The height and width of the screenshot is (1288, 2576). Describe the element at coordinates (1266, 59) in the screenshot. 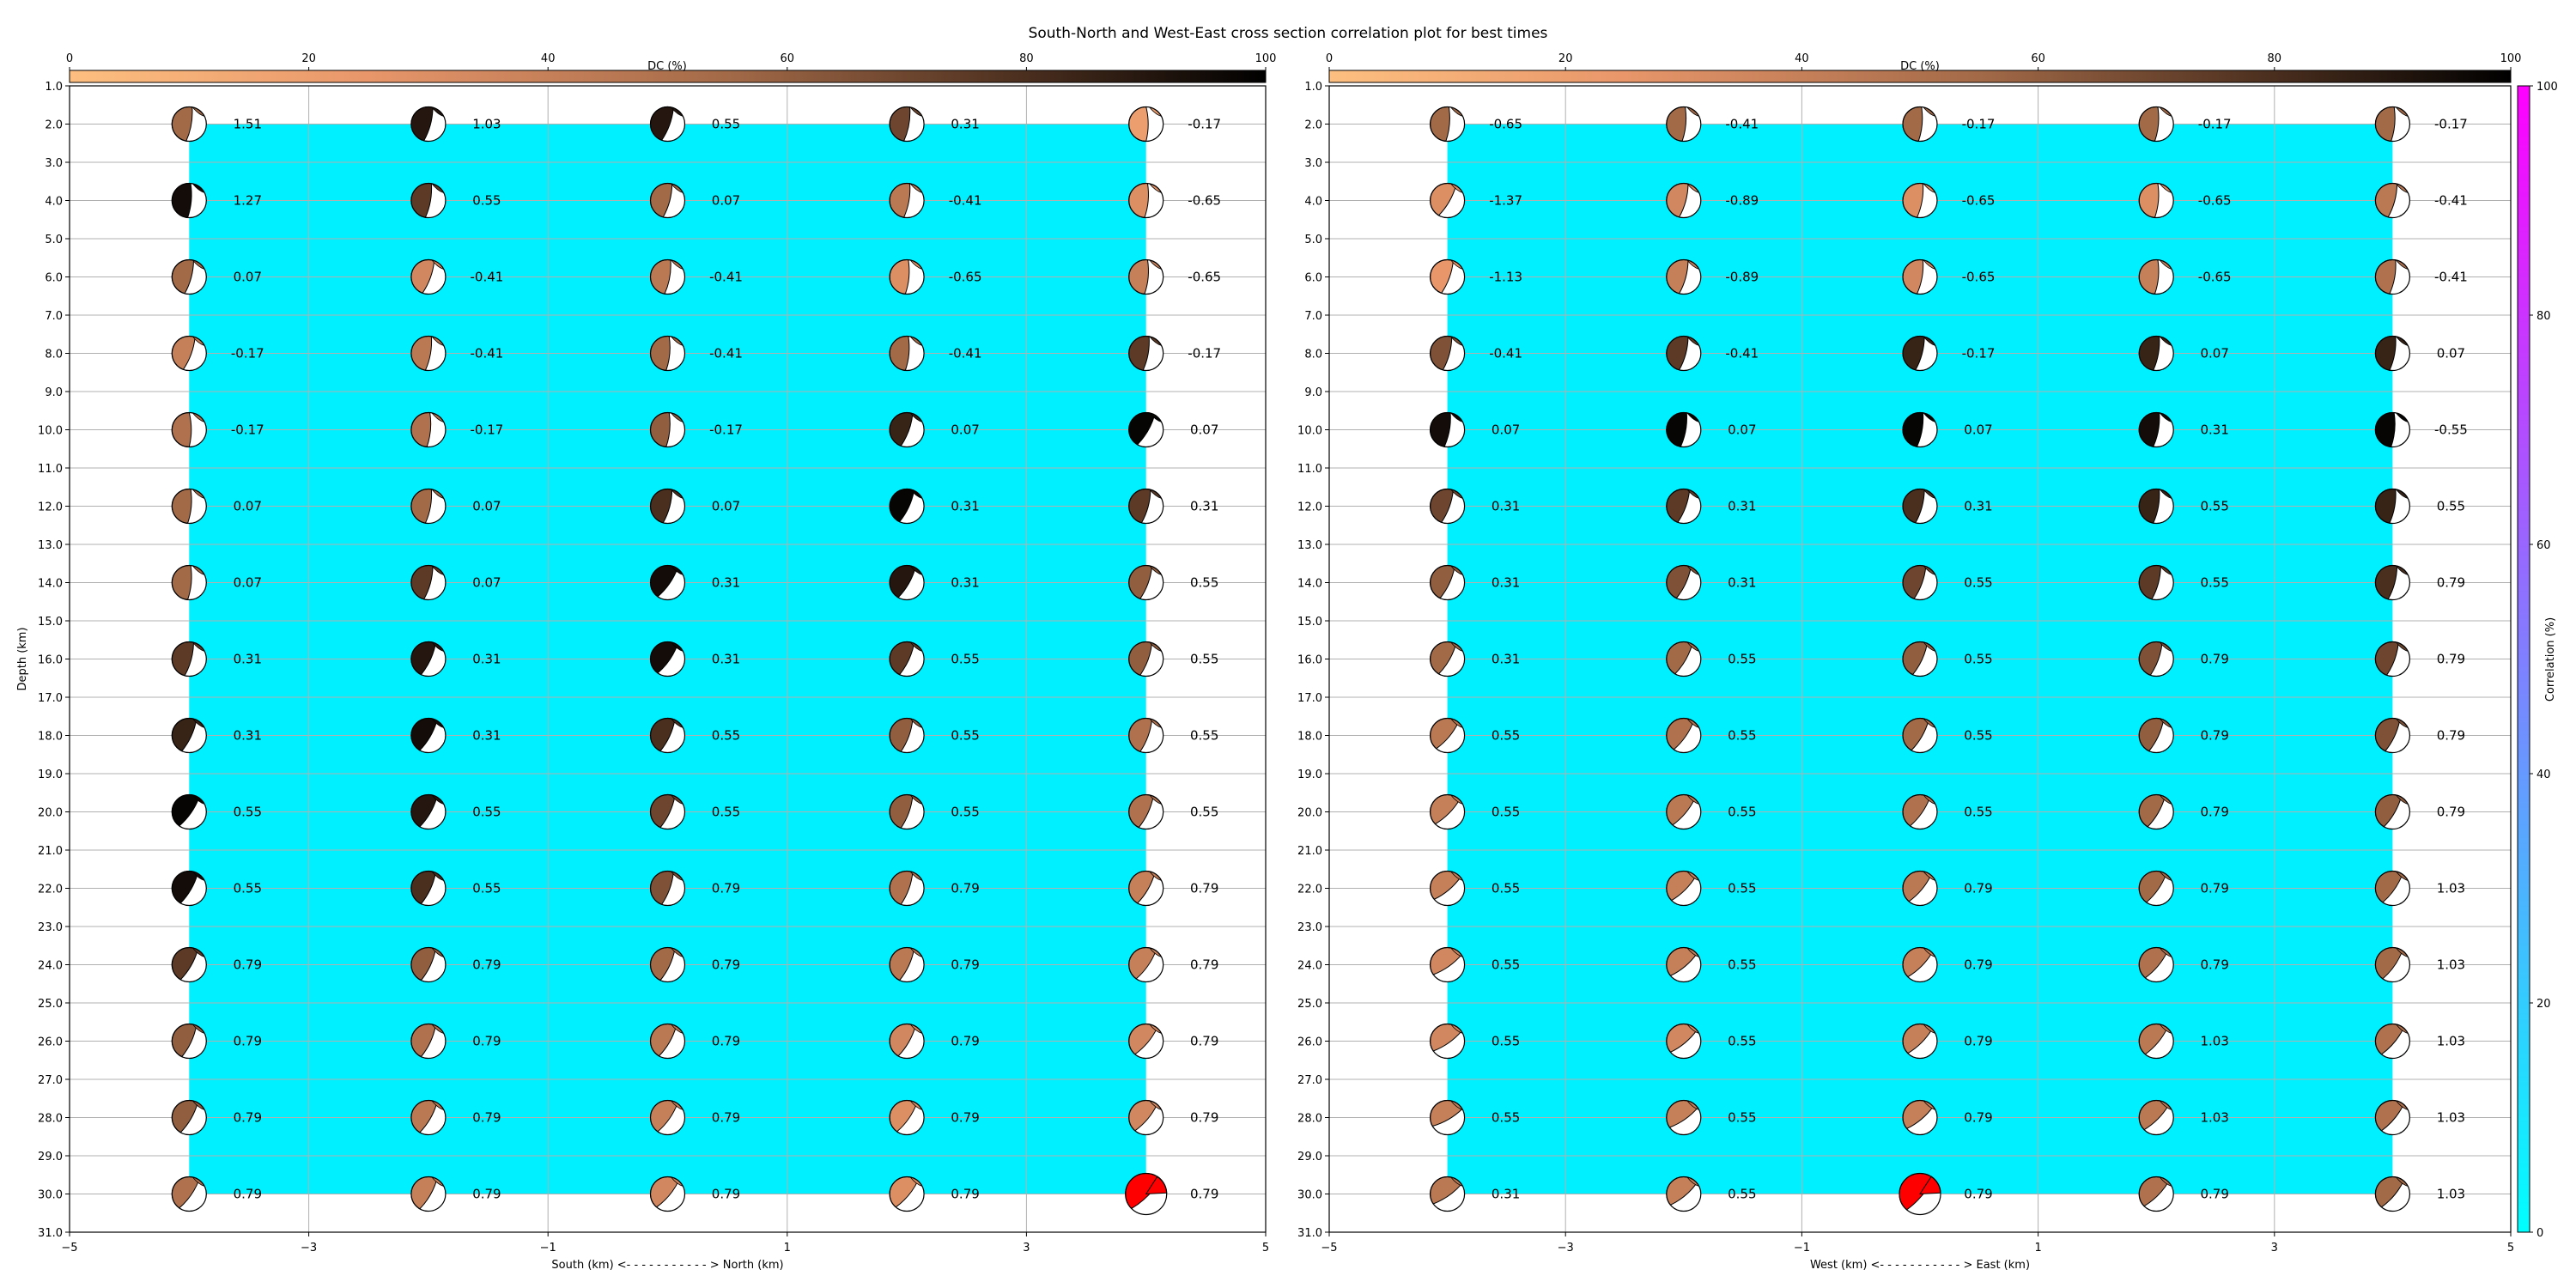

I see `dc-tick-label: 100` at that location.